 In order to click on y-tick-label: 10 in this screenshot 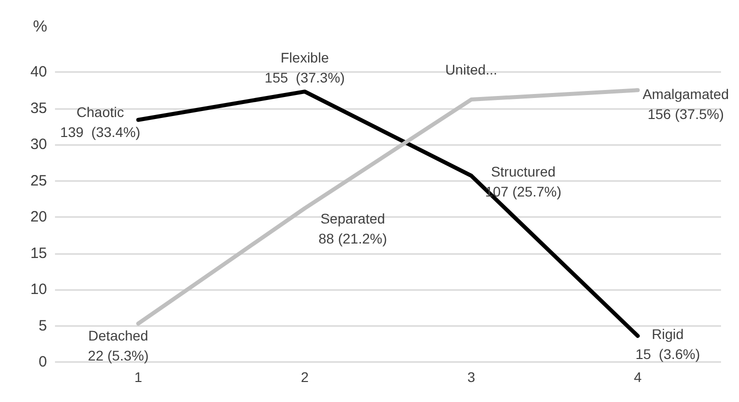, I will do `click(38, 289)`.